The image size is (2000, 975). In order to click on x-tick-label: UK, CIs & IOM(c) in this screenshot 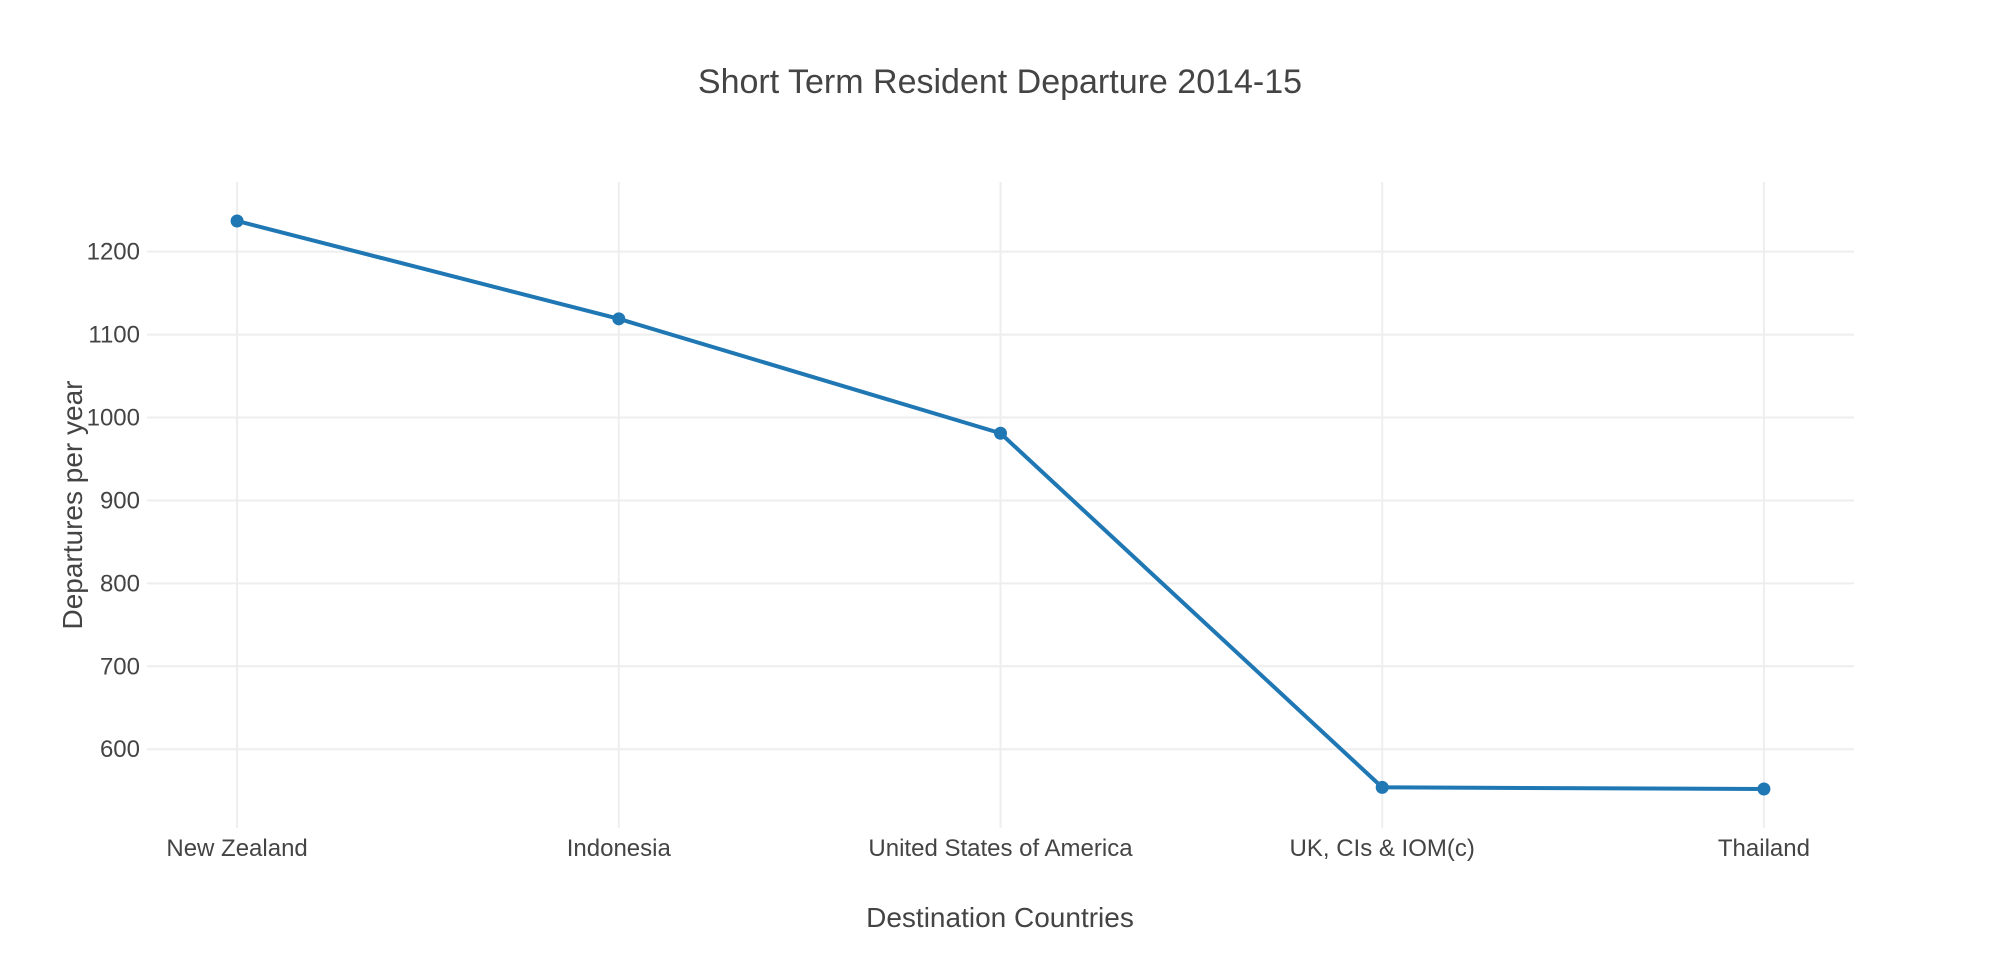, I will do `click(1382, 848)`.